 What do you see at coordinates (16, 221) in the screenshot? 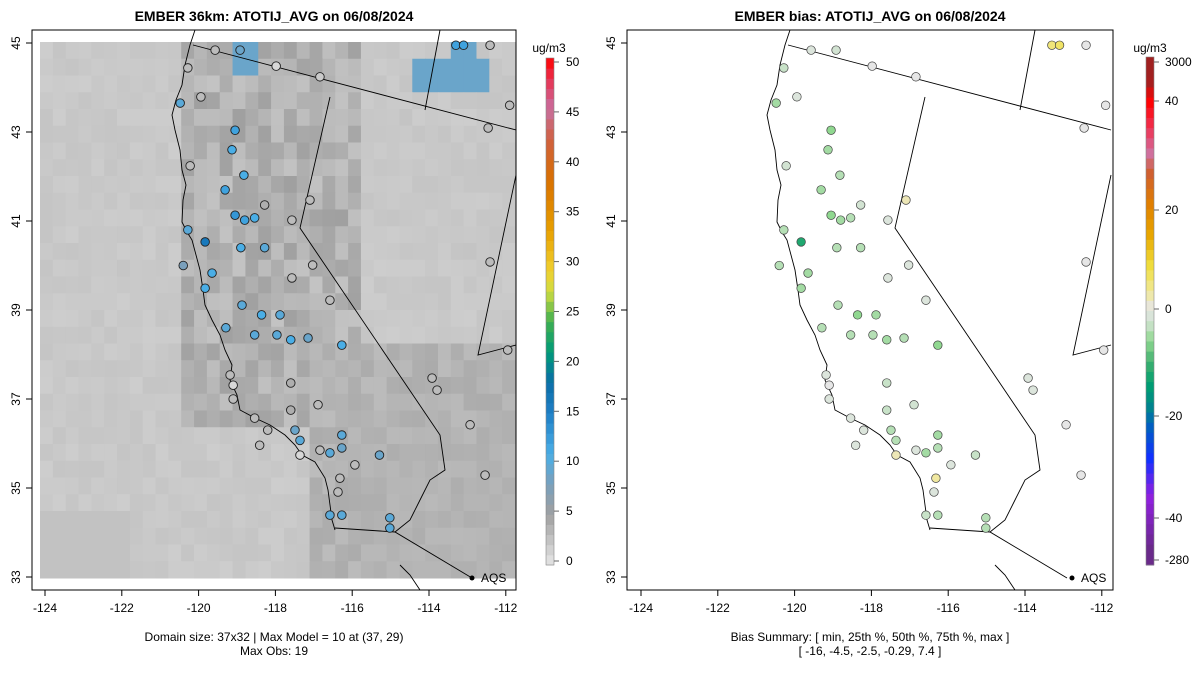
I see `y-tick-label: 41` at bounding box center [16, 221].